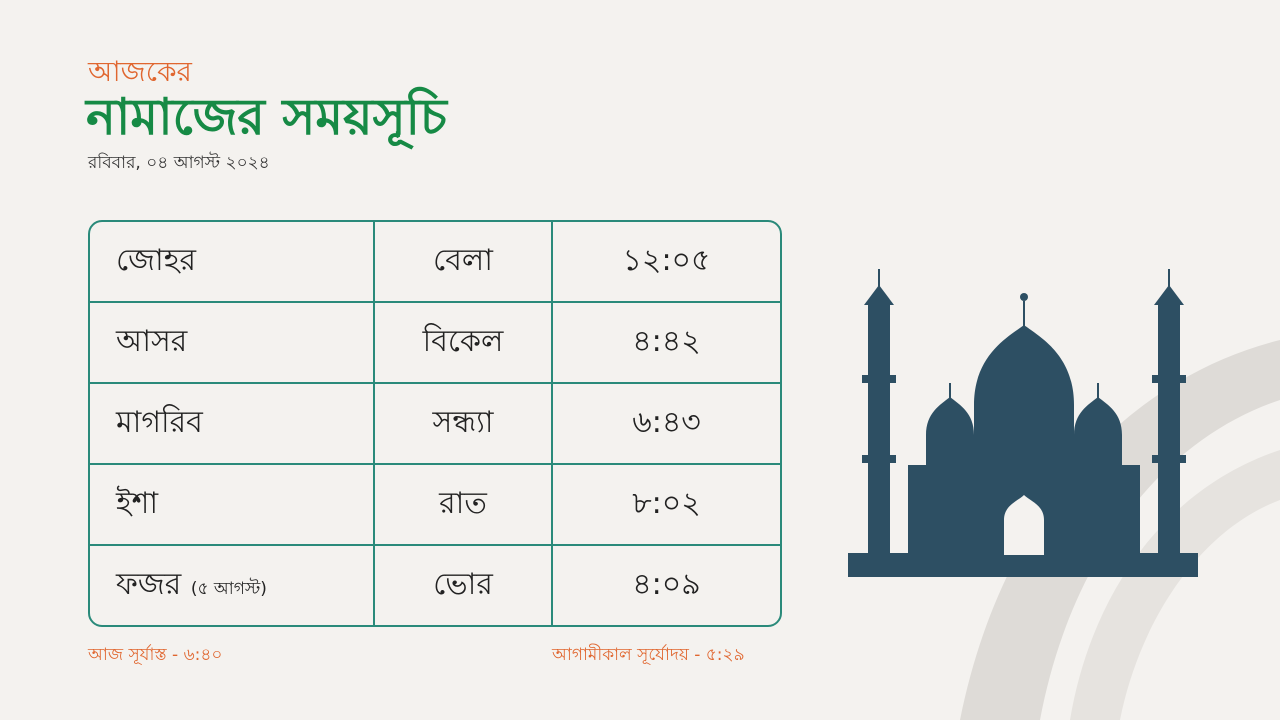 The image size is (1280, 720). Describe the element at coordinates (228, 589) in the screenshot. I see `prayer-date-note: (৫ আগস্ট)` at that location.